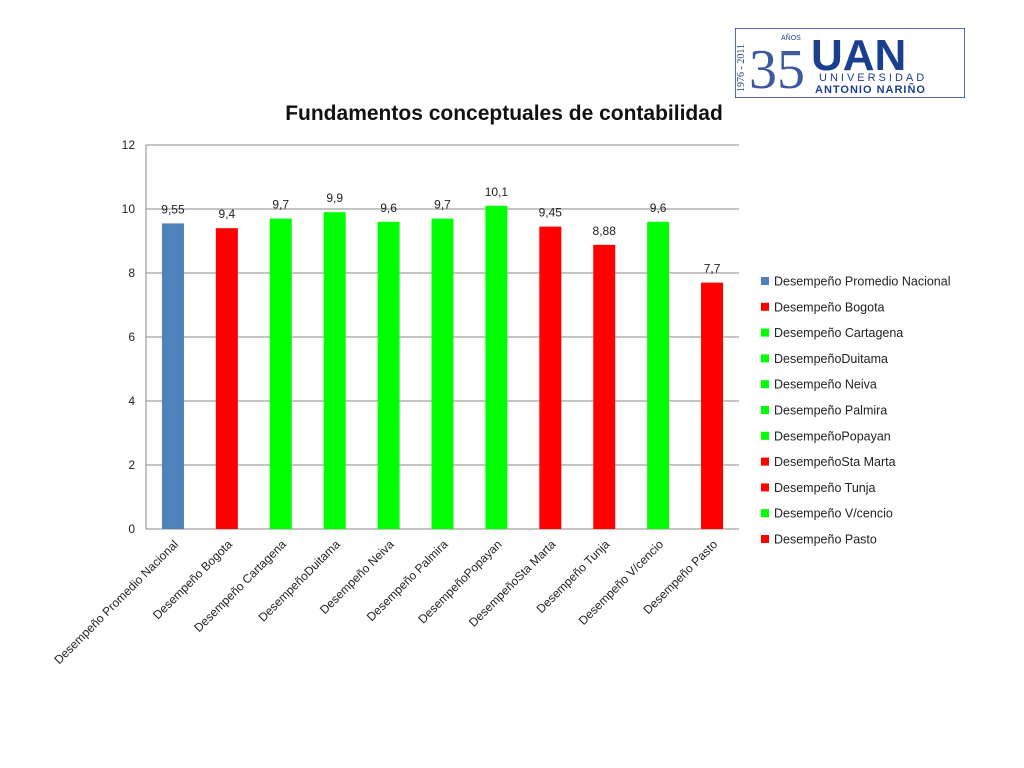 The width and height of the screenshot is (1024, 768). What do you see at coordinates (129, 209) in the screenshot?
I see `y-tick-label: 10` at bounding box center [129, 209].